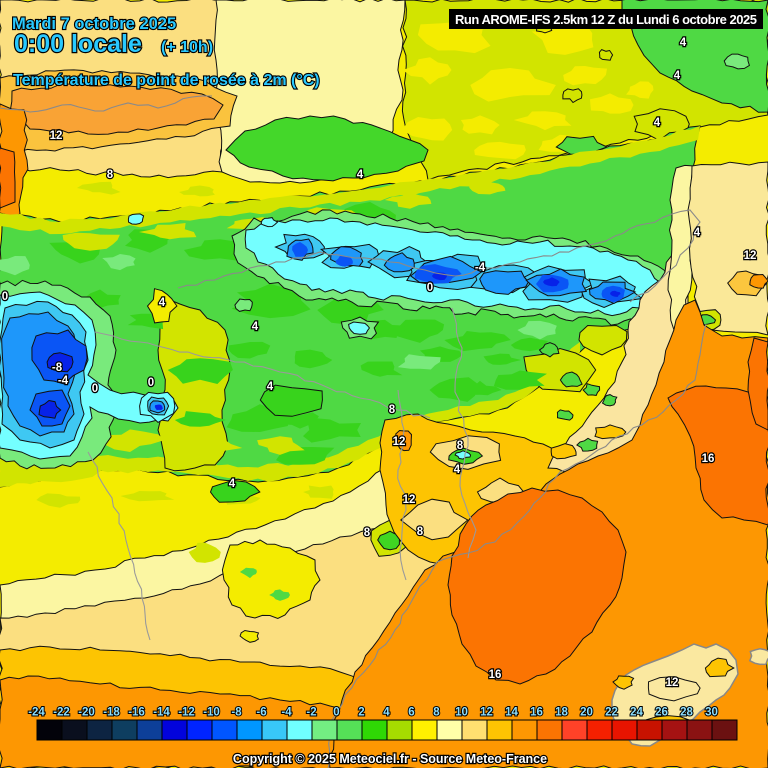 The width and height of the screenshot is (768, 768). I want to click on svg-text: 6, so click(411, 713).